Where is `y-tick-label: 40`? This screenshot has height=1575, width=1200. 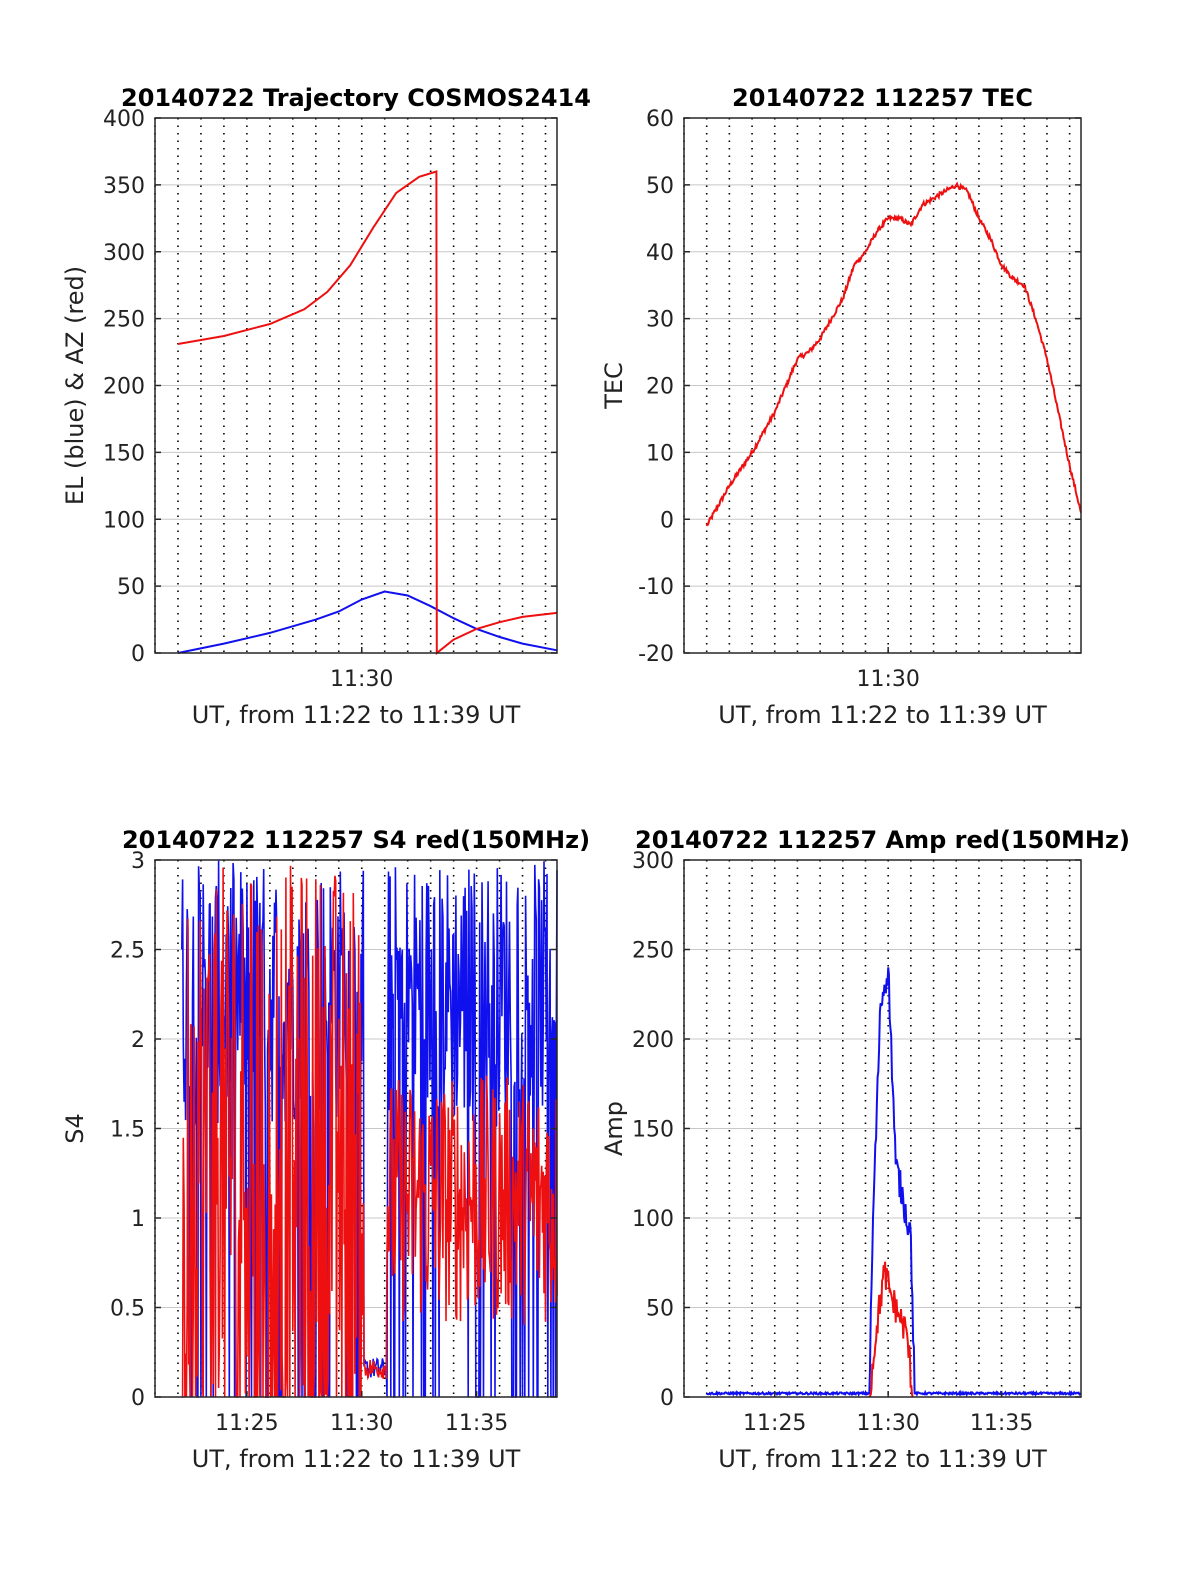 y-tick-label: 40 is located at coordinates (660, 253).